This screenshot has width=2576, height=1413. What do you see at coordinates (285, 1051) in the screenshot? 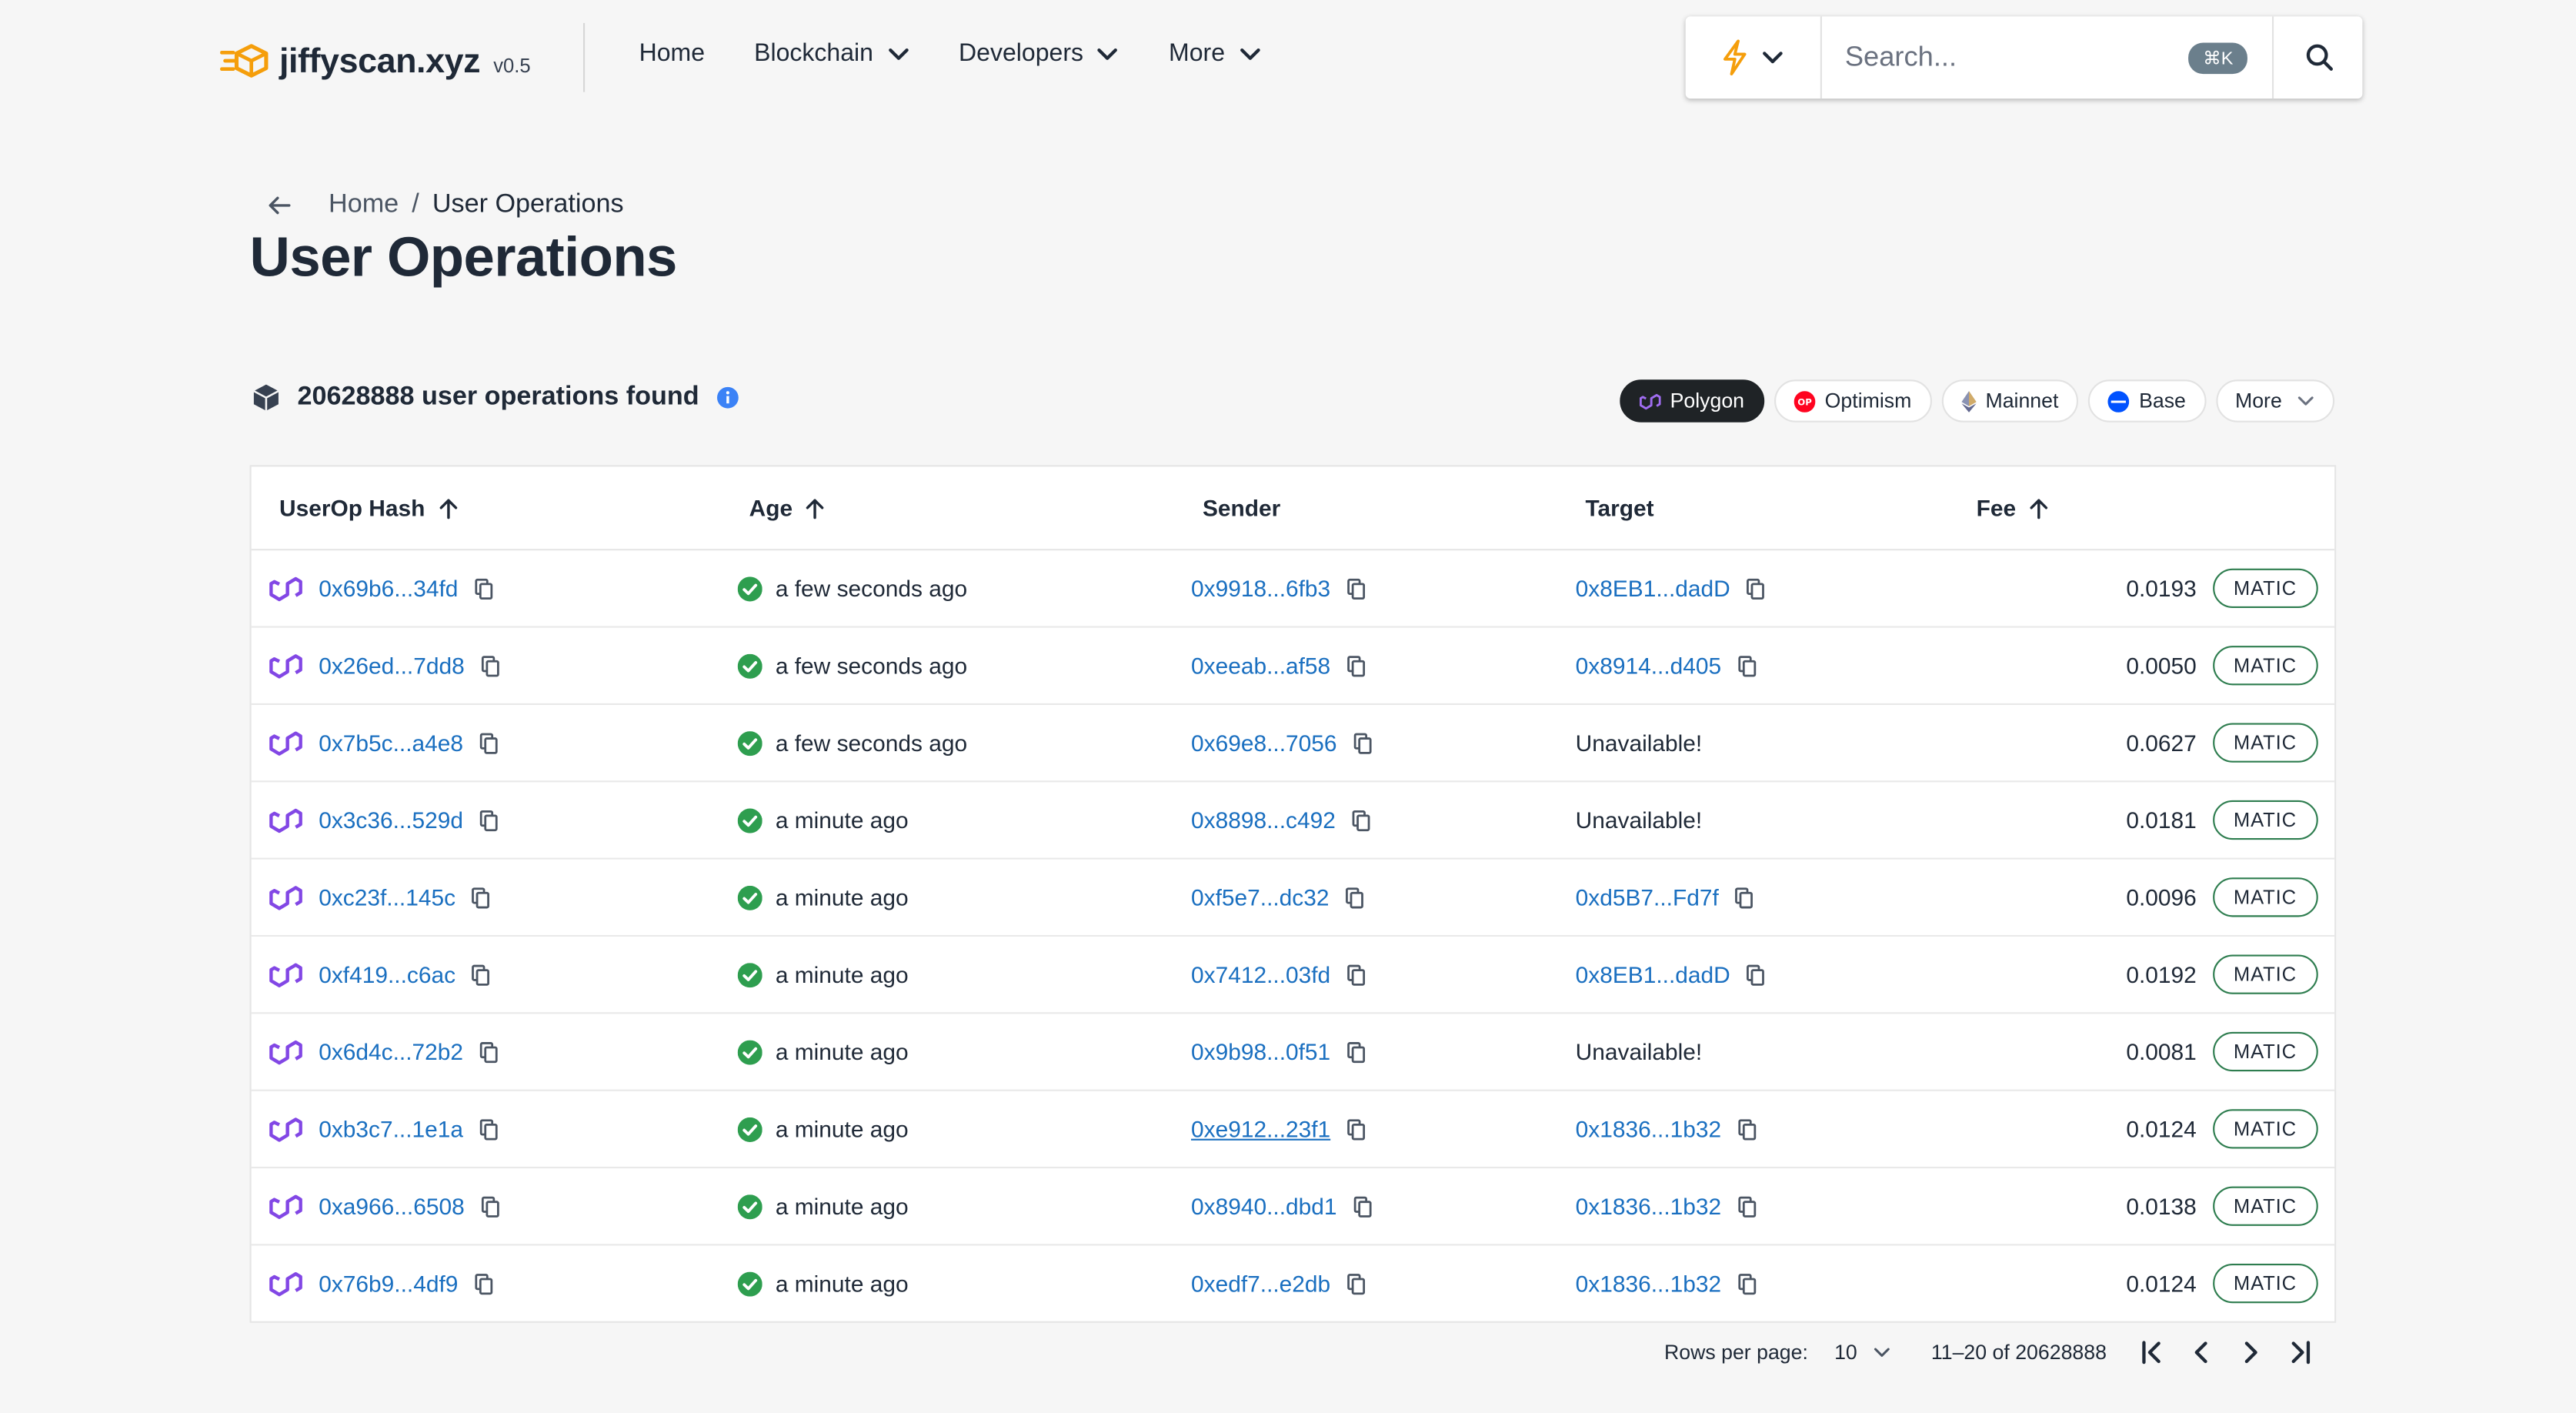
I see `polygon-icon` at bounding box center [285, 1051].